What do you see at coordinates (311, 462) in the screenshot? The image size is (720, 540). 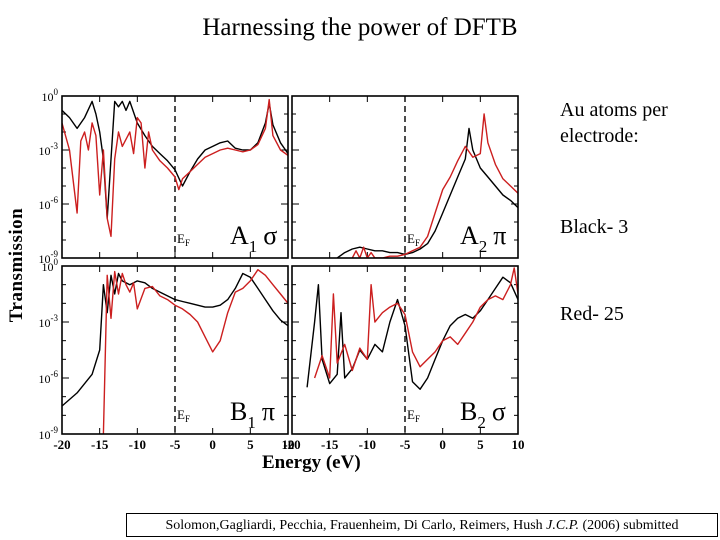 I see `x-axis-label: Energy (eV)` at bounding box center [311, 462].